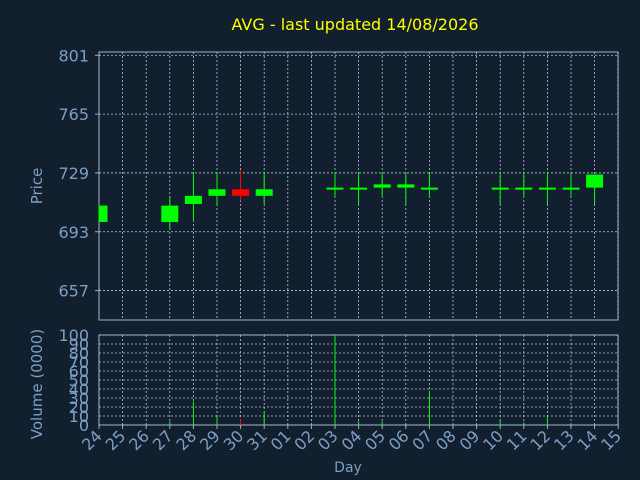 The width and height of the screenshot is (640, 480). What do you see at coordinates (73, 232) in the screenshot?
I see `price-tick-label: 693` at bounding box center [73, 232].